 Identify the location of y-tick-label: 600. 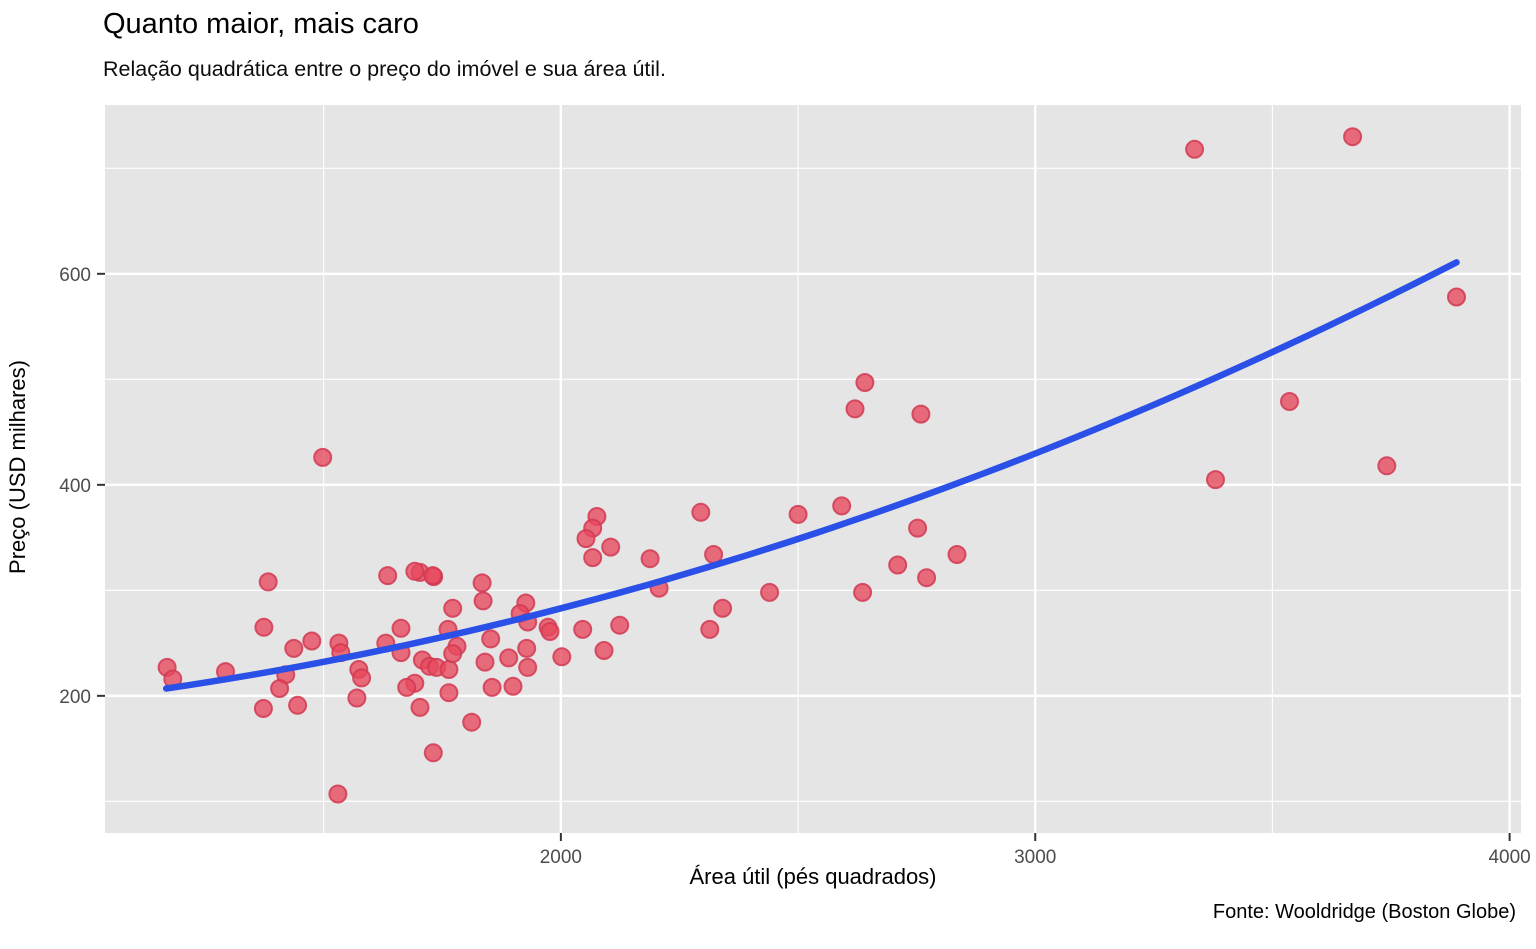
(75, 275).